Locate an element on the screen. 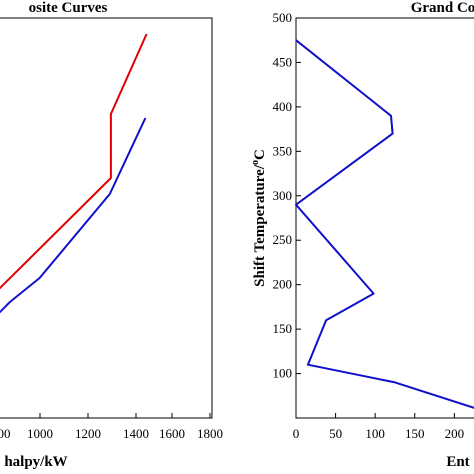  left-x-tick-label: 00 is located at coordinates (5, 433).